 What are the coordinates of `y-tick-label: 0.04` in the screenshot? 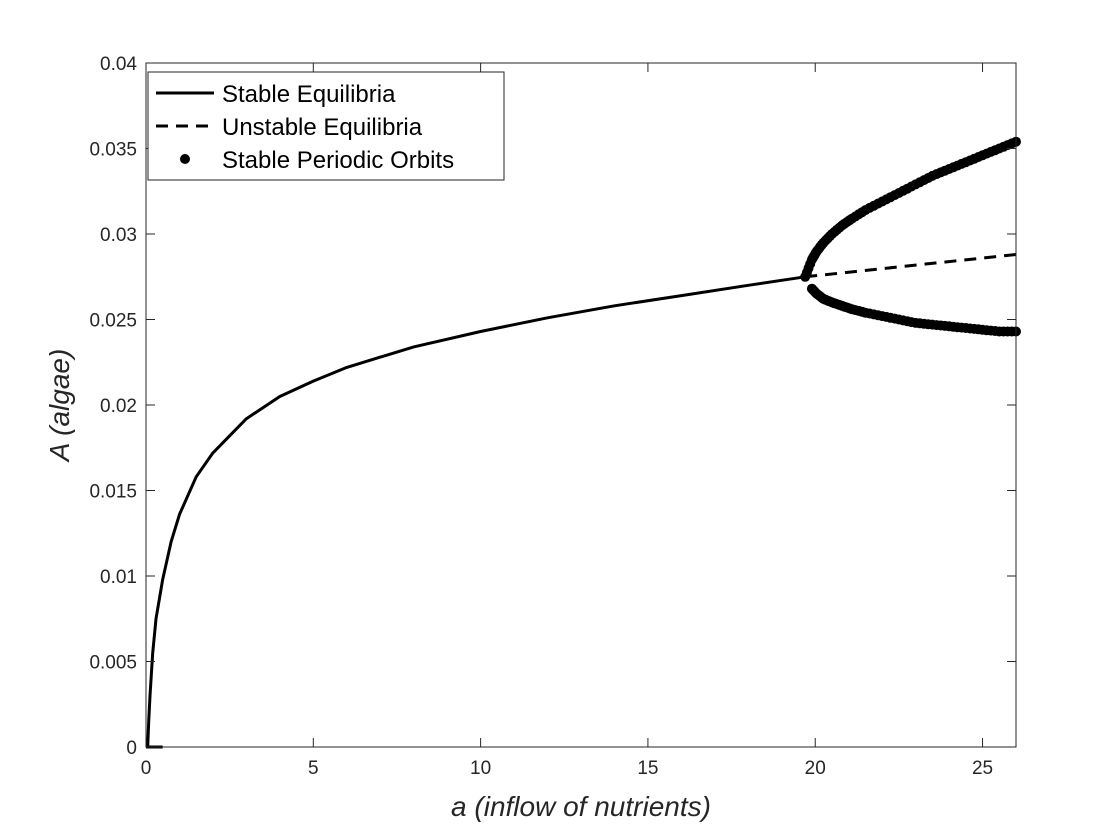 It's located at (118, 64).